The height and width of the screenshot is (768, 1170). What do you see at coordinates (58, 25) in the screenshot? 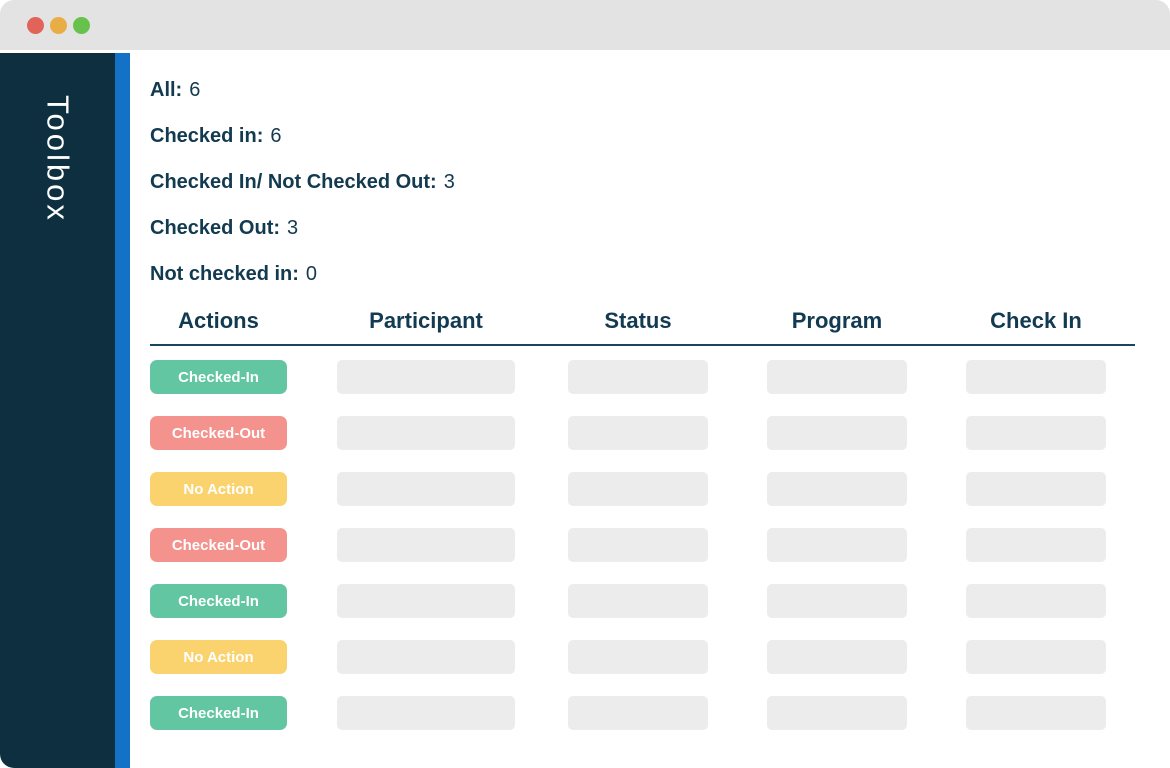
I see `minimize-window-icon` at bounding box center [58, 25].